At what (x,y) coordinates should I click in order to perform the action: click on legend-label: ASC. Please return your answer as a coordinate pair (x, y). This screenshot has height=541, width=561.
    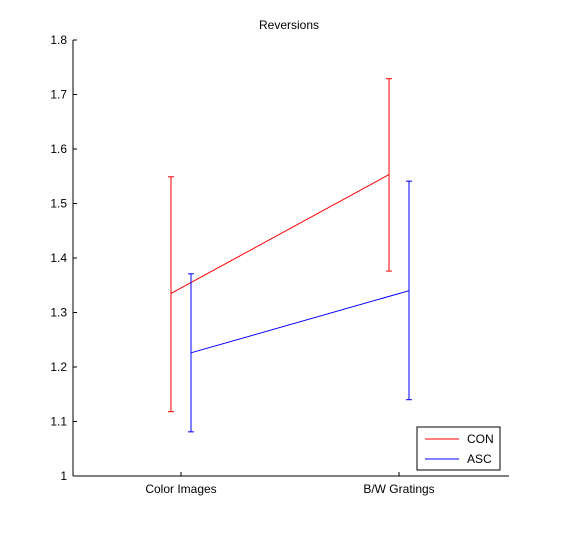
    Looking at the image, I should click on (479, 459).